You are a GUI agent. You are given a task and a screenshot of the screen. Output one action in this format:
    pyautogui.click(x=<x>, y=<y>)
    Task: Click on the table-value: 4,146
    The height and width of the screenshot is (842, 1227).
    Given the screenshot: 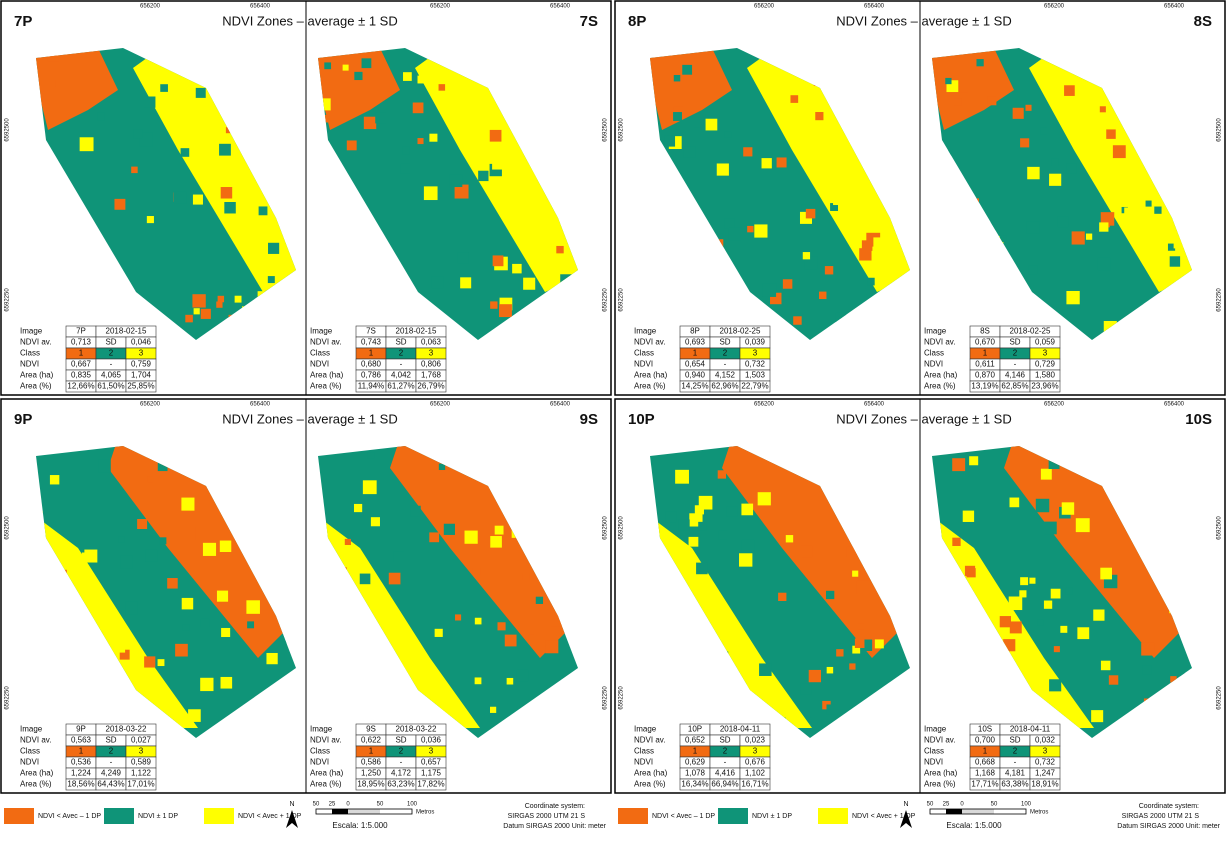 What is the action you would take?
    pyautogui.click(x=1015, y=375)
    